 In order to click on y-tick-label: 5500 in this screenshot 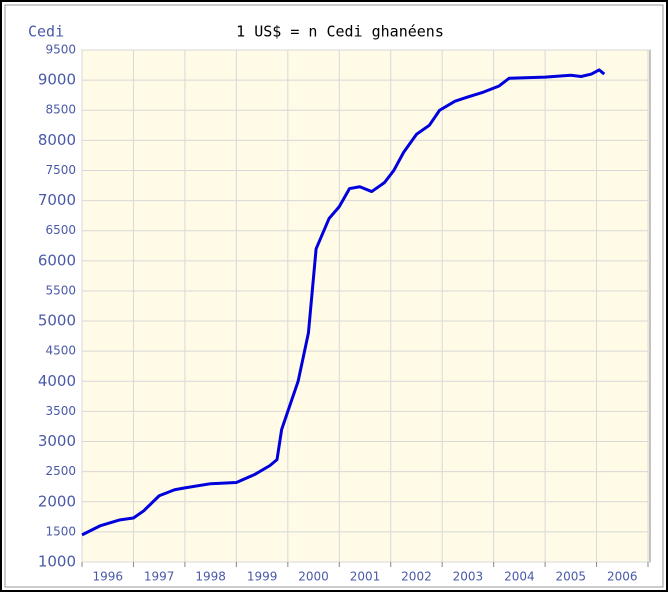, I will do `click(60, 290)`.